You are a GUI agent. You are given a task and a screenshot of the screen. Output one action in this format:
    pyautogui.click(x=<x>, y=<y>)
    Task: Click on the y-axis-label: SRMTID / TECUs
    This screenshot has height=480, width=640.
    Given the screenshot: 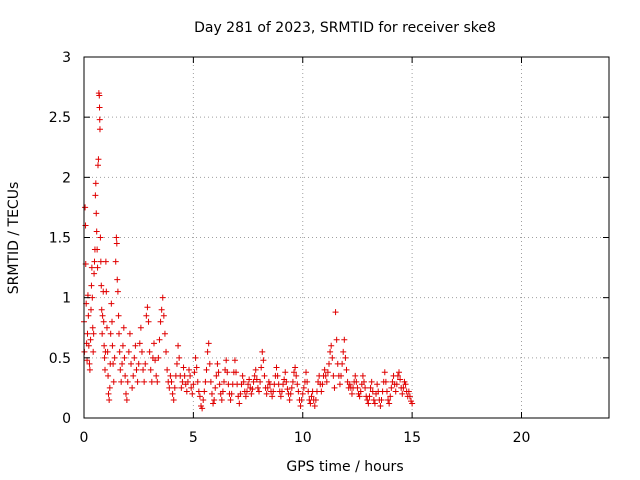 What is the action you would take?
    pyautogui.click(x=14, y=238)
    